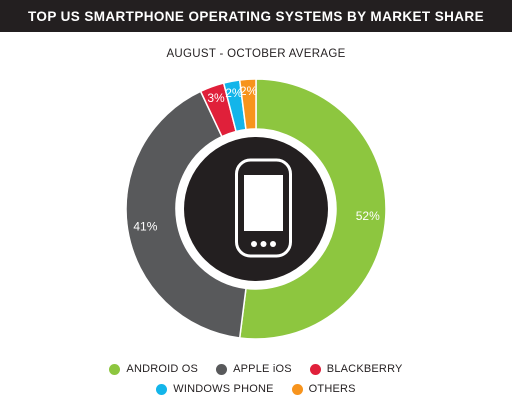  I want to click on slice-label-others: 2%, so click(249, 91).